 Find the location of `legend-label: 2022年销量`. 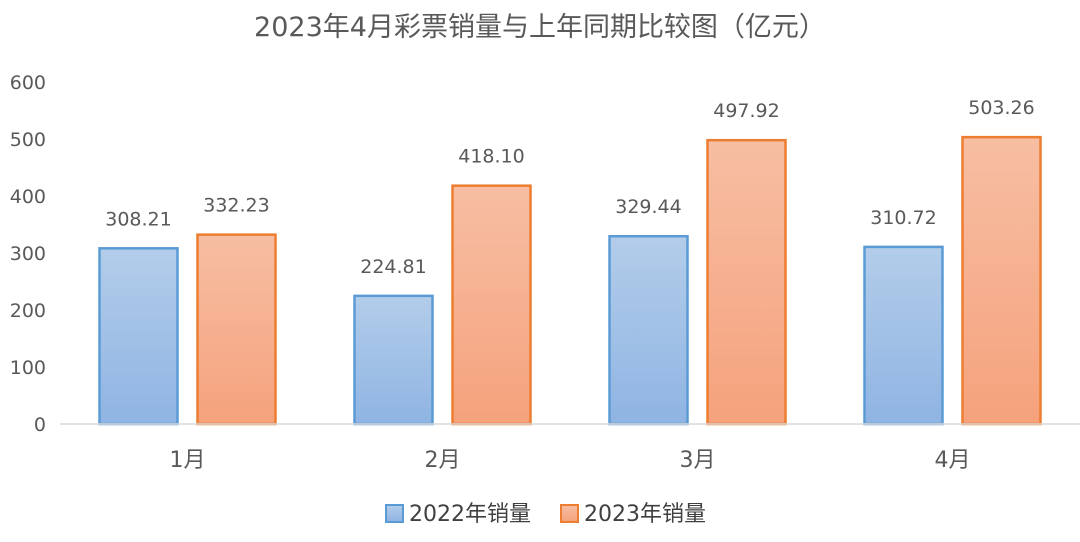

legend-label: 2022年销量 is located at coordinates (470, 514).